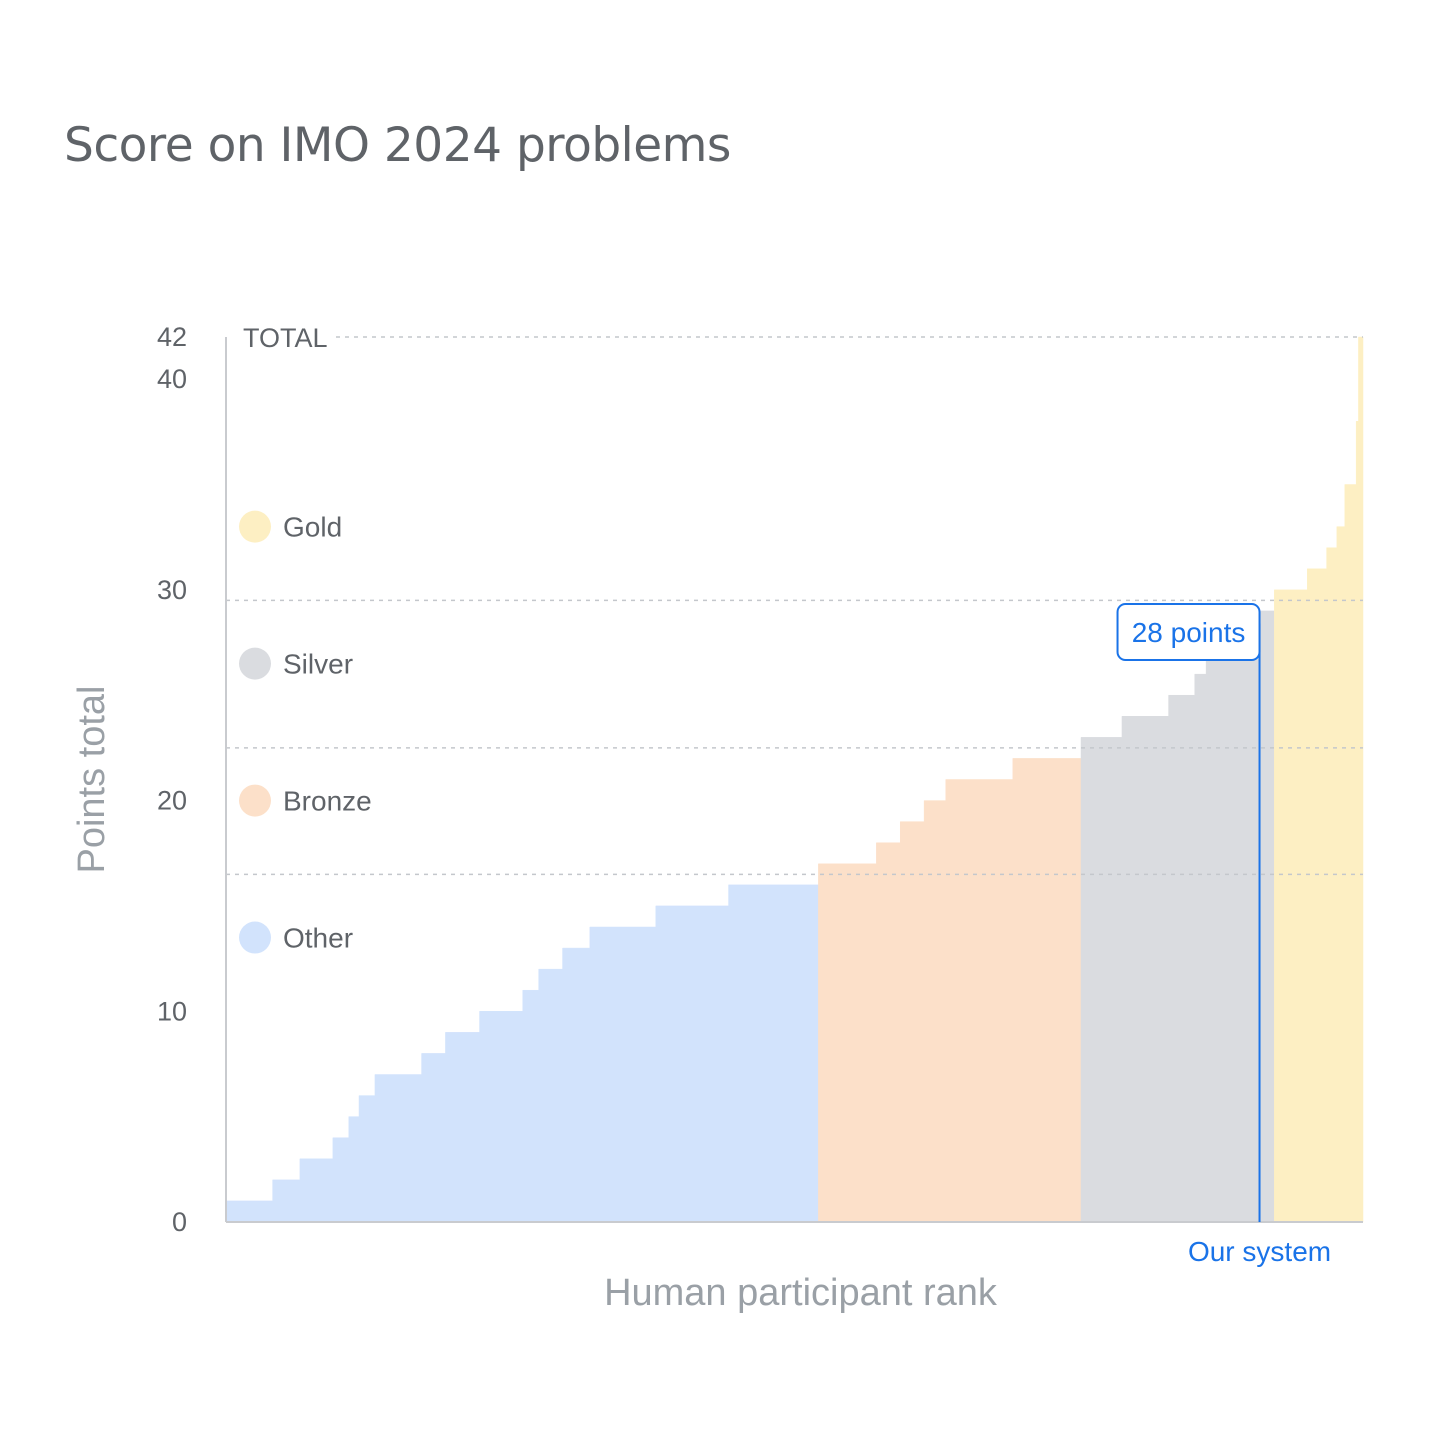 This screenshot has width=1456, height=1456. What do you see at coordinates (305, 732) in the screenshot?
I see `legend: Gold Silver Bronze Other` at bounding box center [305, 732].